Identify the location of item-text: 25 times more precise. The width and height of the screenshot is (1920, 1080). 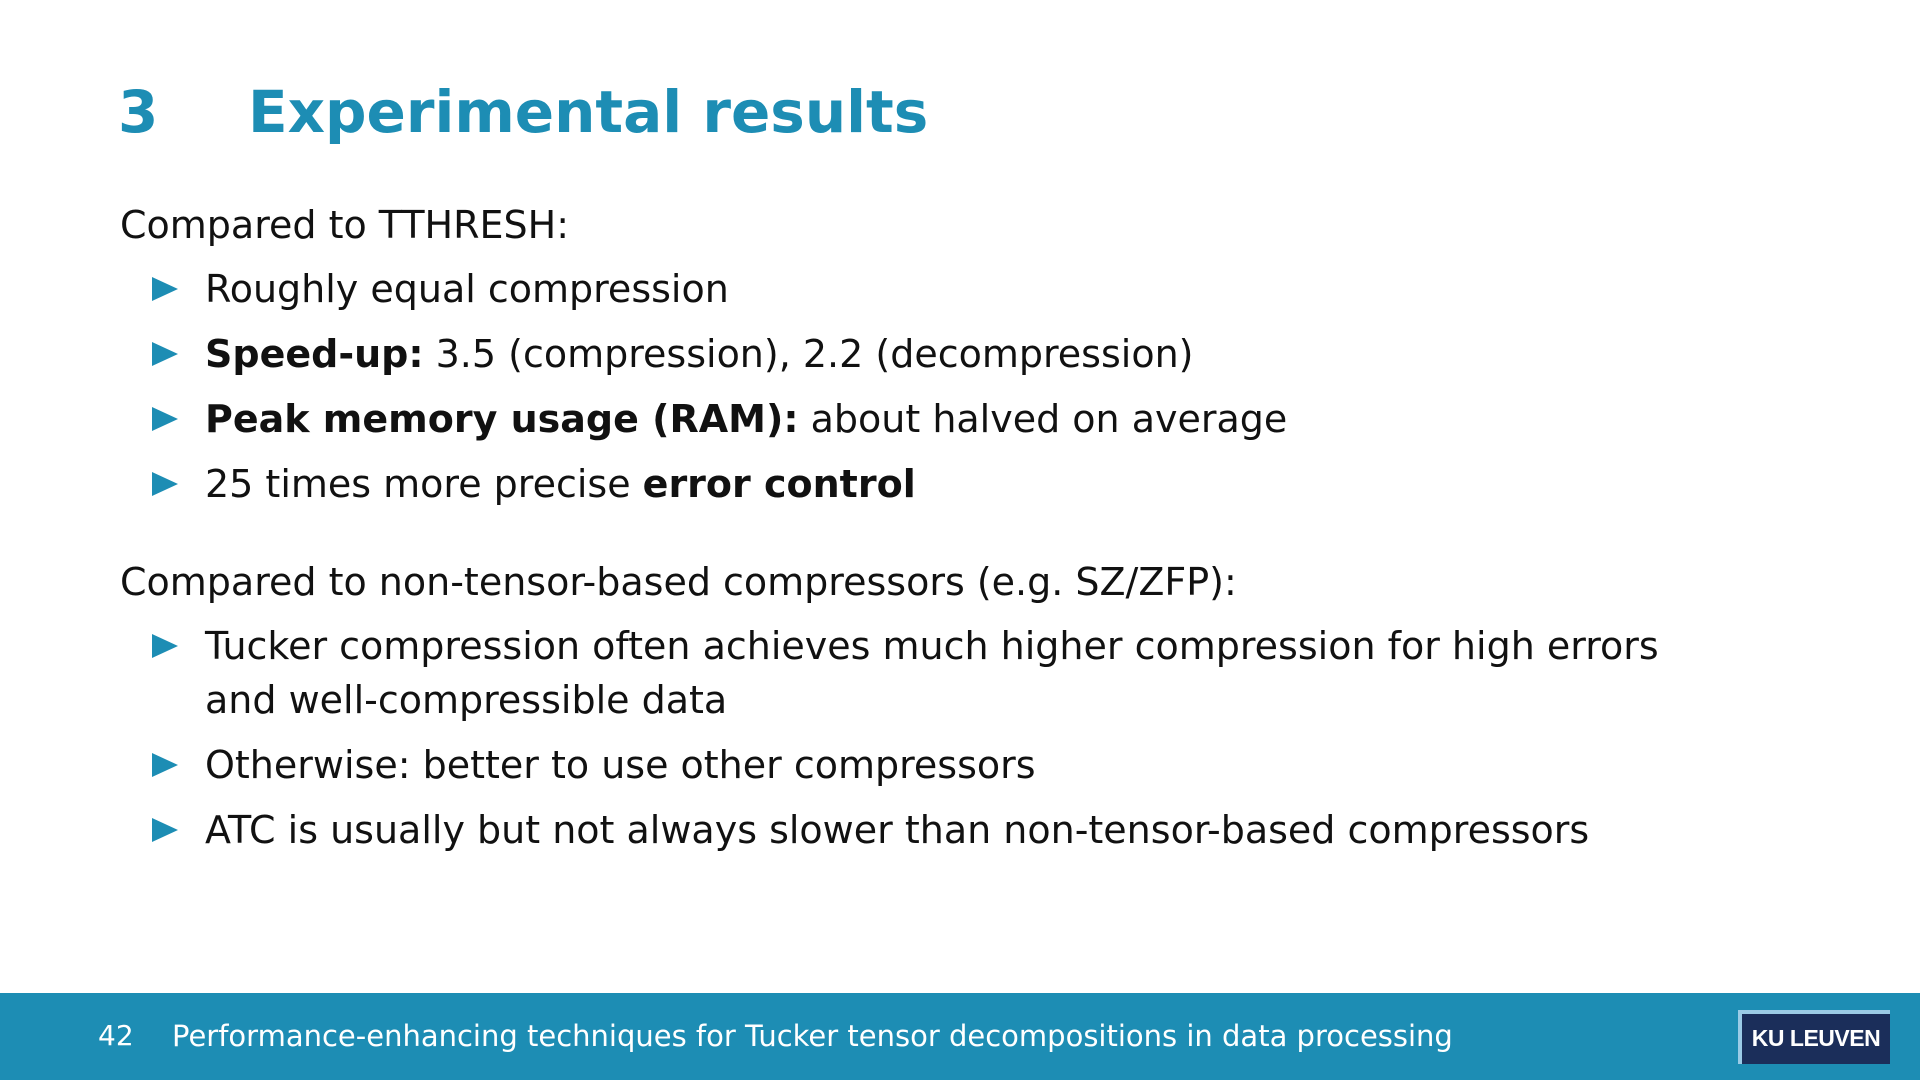
(424, 484).